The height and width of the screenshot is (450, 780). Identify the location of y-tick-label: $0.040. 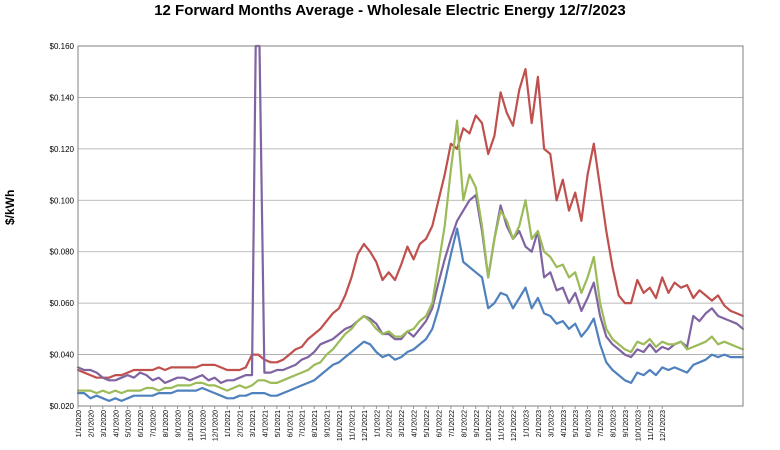
(62, 355).